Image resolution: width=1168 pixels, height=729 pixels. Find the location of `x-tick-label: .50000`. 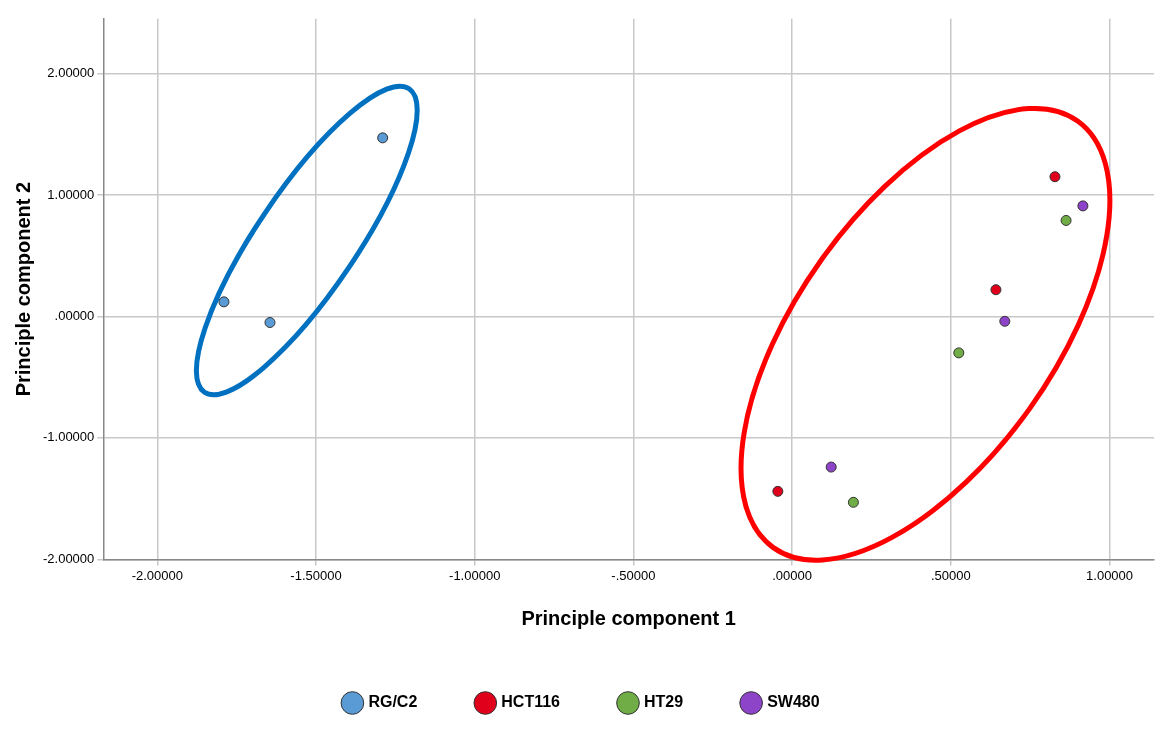

x-tick-label: .50000 is located at coordinates (950, 575).